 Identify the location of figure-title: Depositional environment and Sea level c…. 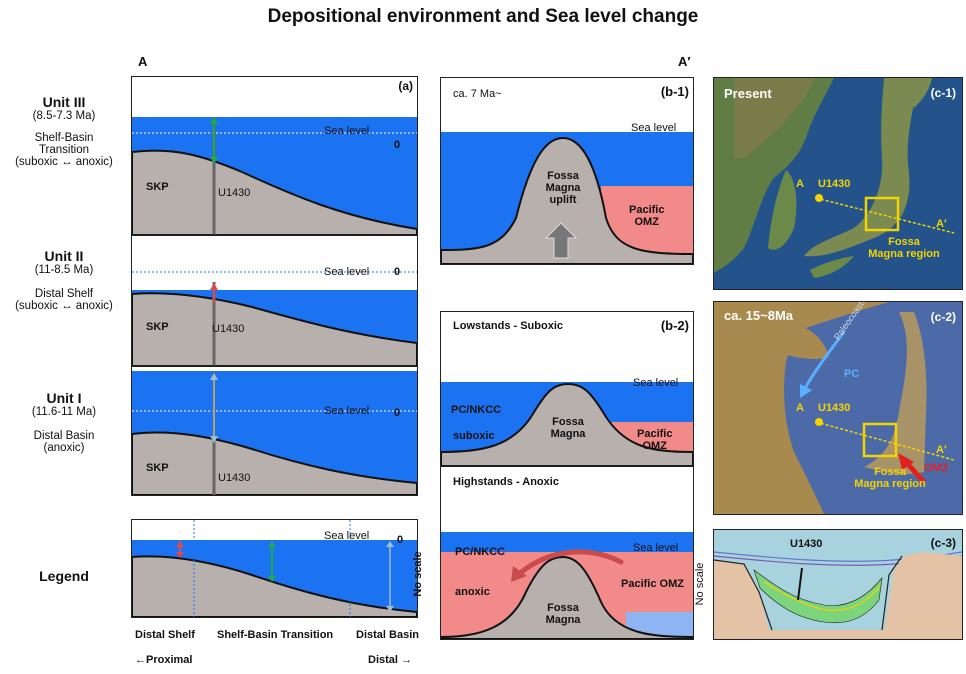
(483, 16).